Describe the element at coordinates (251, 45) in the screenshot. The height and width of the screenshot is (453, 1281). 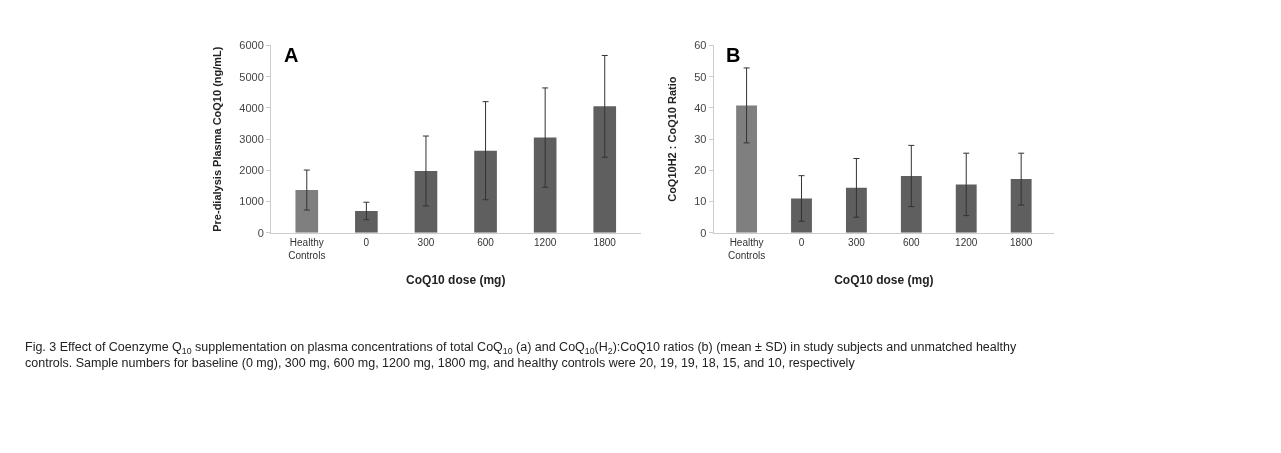
I see `y-tick-label: 6000` at that location.